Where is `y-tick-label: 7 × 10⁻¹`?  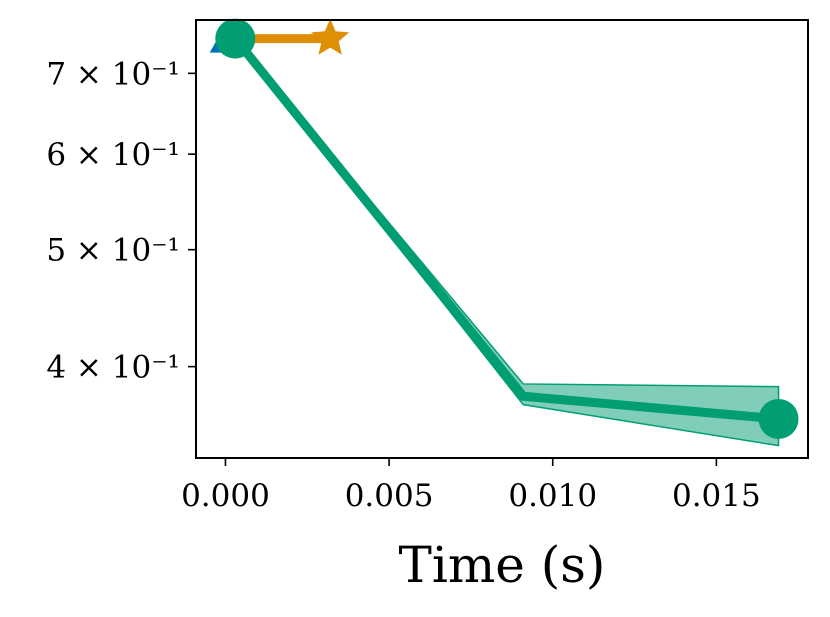
y-tick-label: 7 × 10⁻¹ is located at coordinates (113, 74).